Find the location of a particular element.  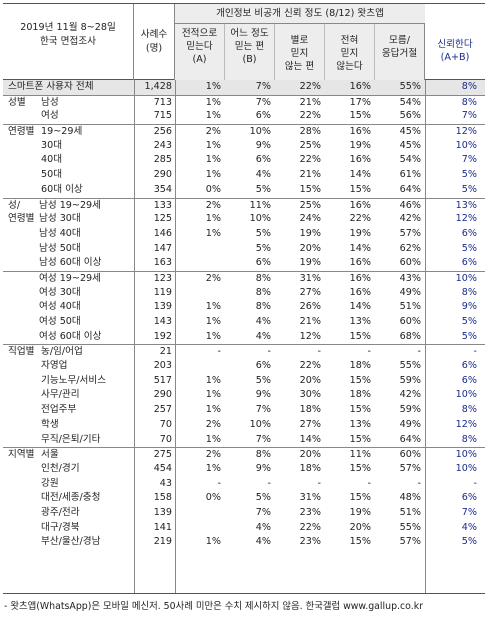

row-value: 68% is located at coordinates (410, 336).